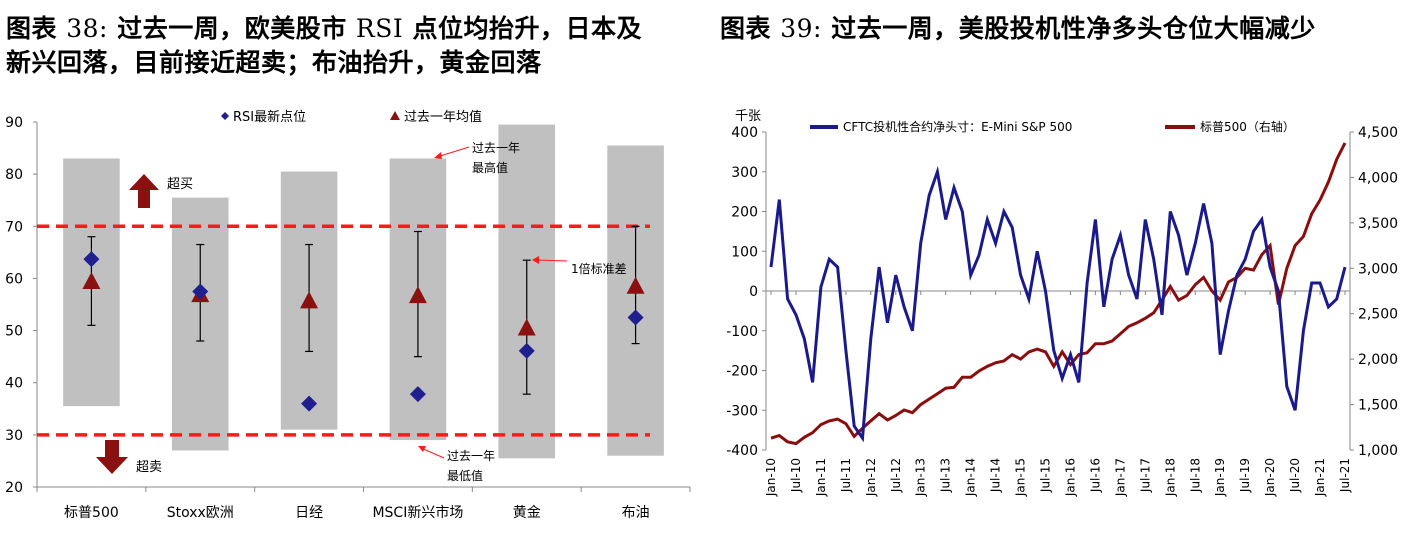 This screenshot has width=1419, height=540. What do you see at coordinates (443, 117) in the screenshot?
I see `legend-label-avg: 过去一年均值` at bounding box center [443, 117].